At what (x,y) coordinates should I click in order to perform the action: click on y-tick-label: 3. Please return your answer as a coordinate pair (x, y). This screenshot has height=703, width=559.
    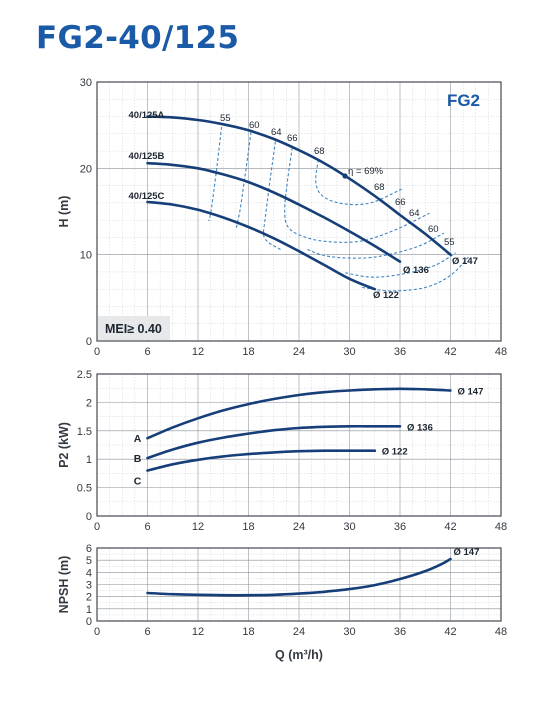
    Looking at the image, I should click on (89, 586).